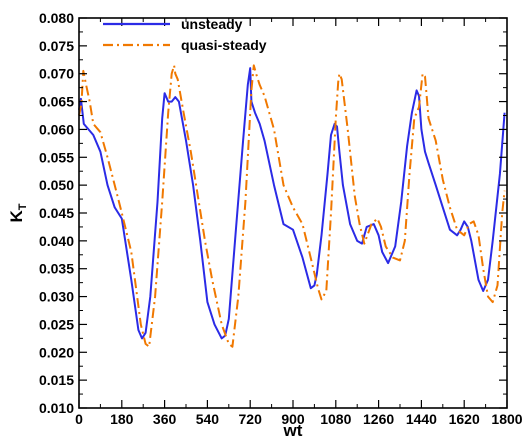 This screenshot has height=439, width=522. I want to click on legend-label-quasi-steady: quasi-steady, so click(224, 45).